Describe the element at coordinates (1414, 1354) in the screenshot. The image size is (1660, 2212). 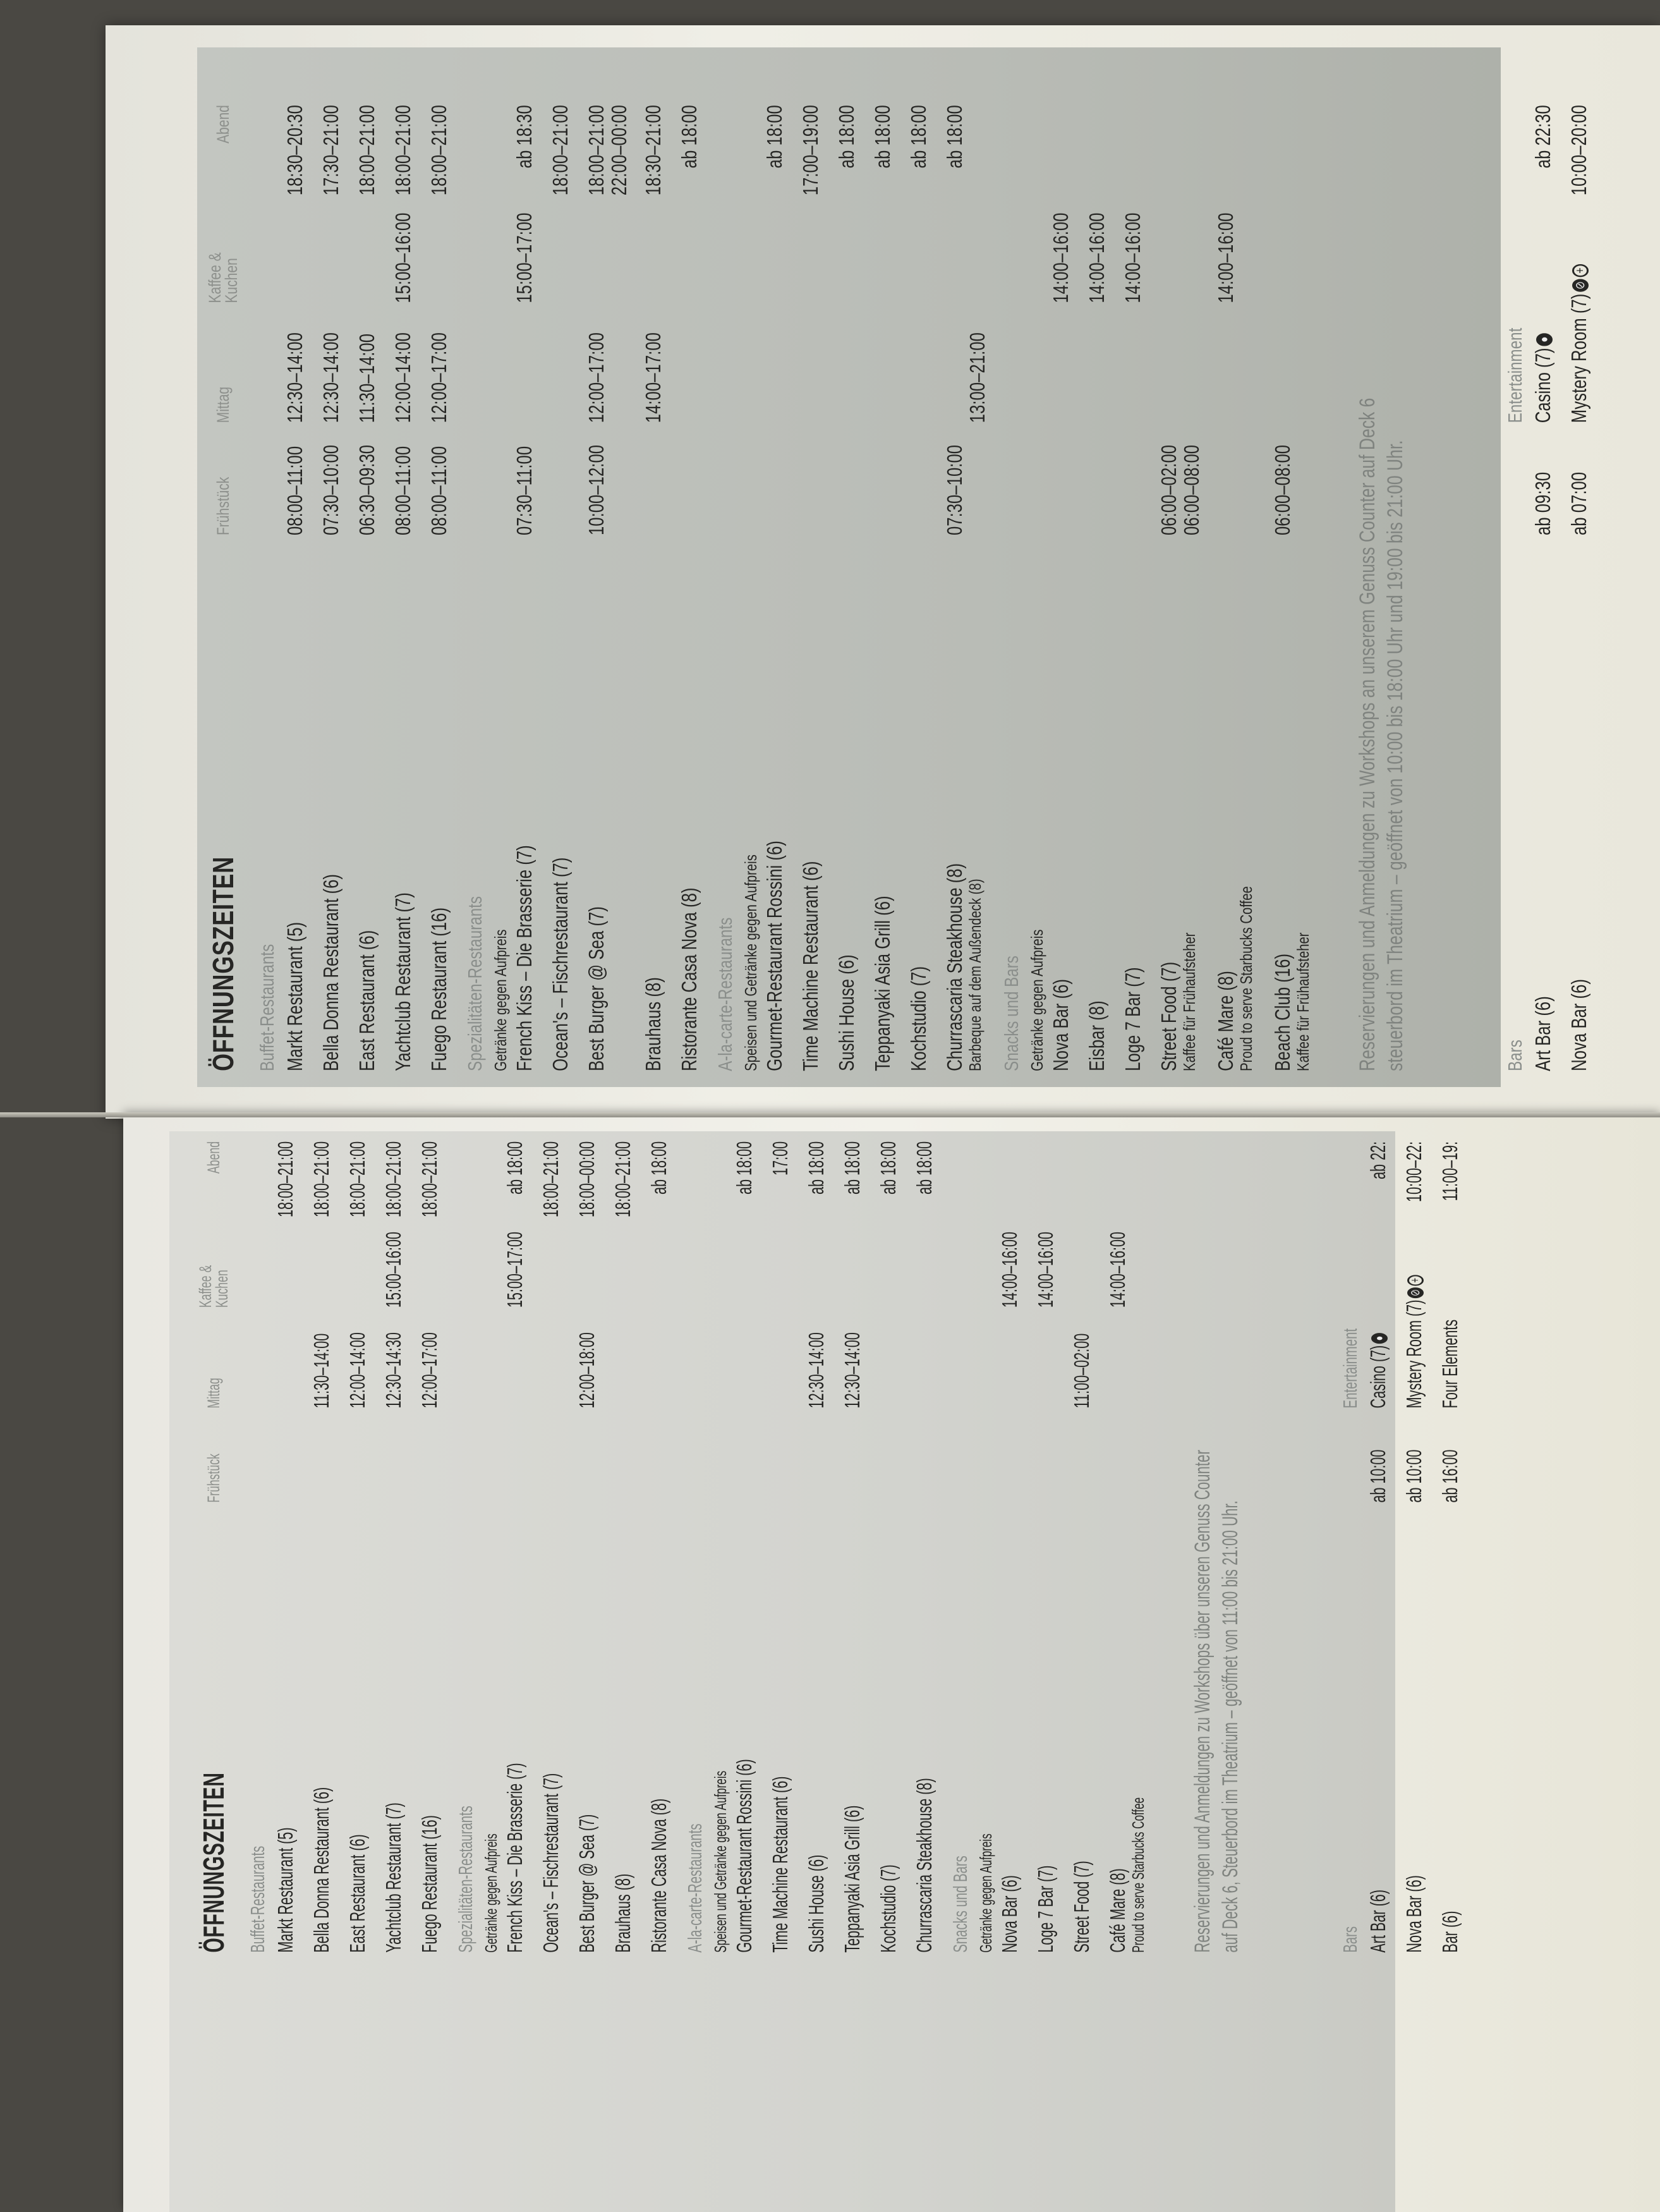
I see `entertainment-name: Mystery Room (7)` at that location.